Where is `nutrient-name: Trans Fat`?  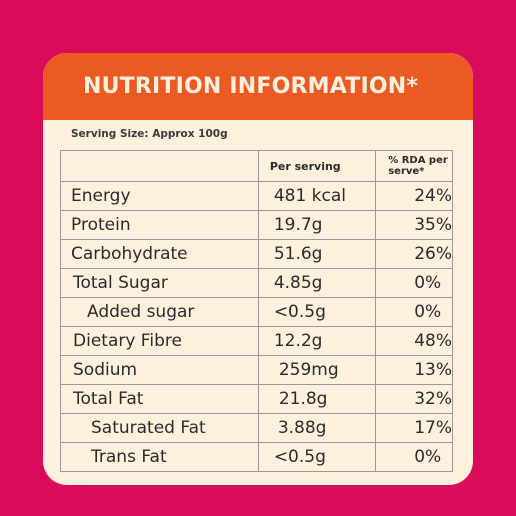
nutrient-name: Trans Fat is located at coordinates (159, 457).